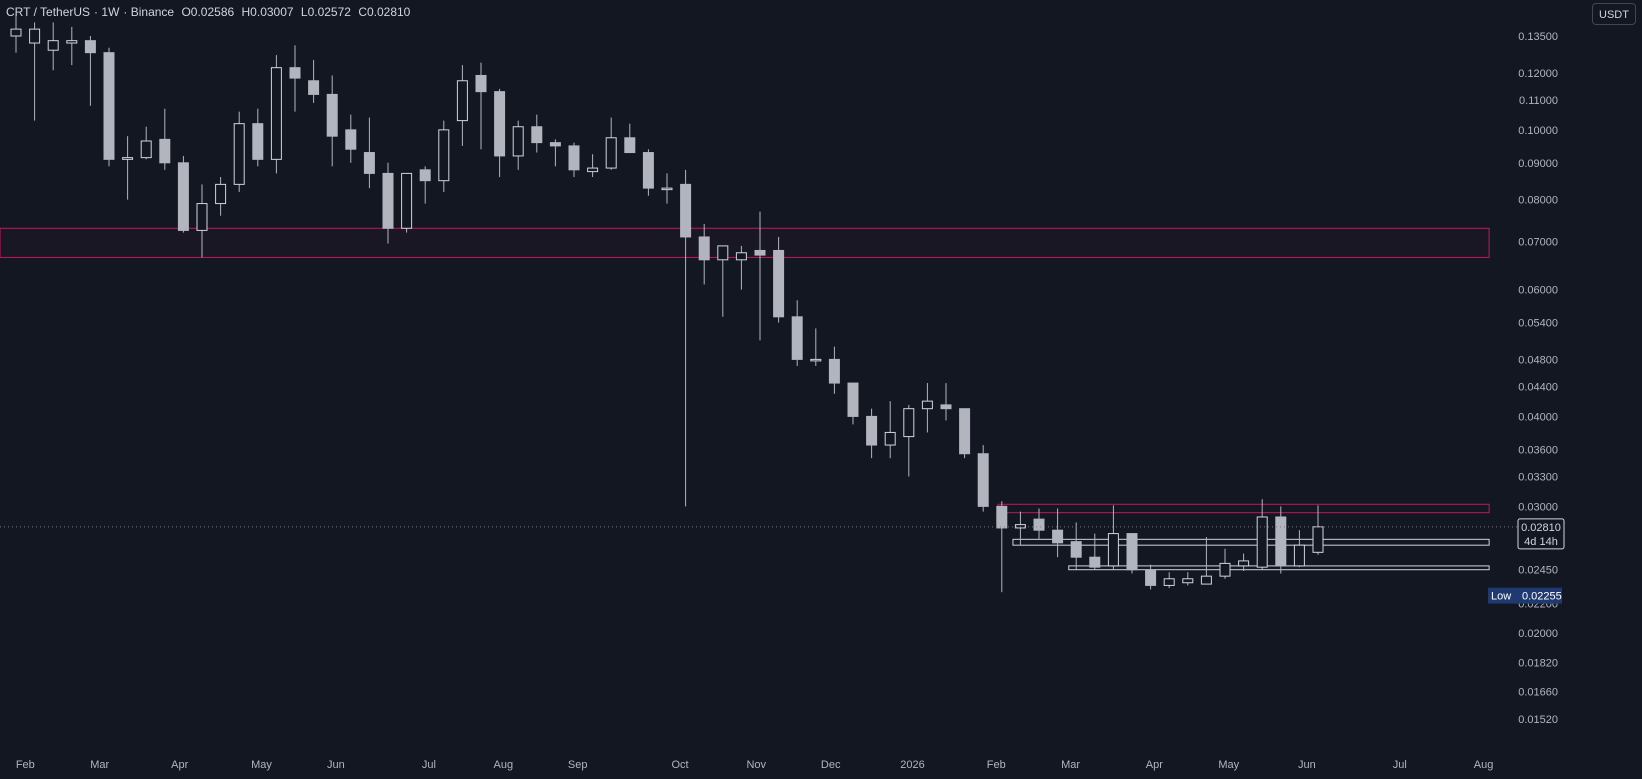 The width and height of the screenshot is (1642, 779). I want to click on current-price-tag: 0.02810 4d 14h, so click(1541, 534).